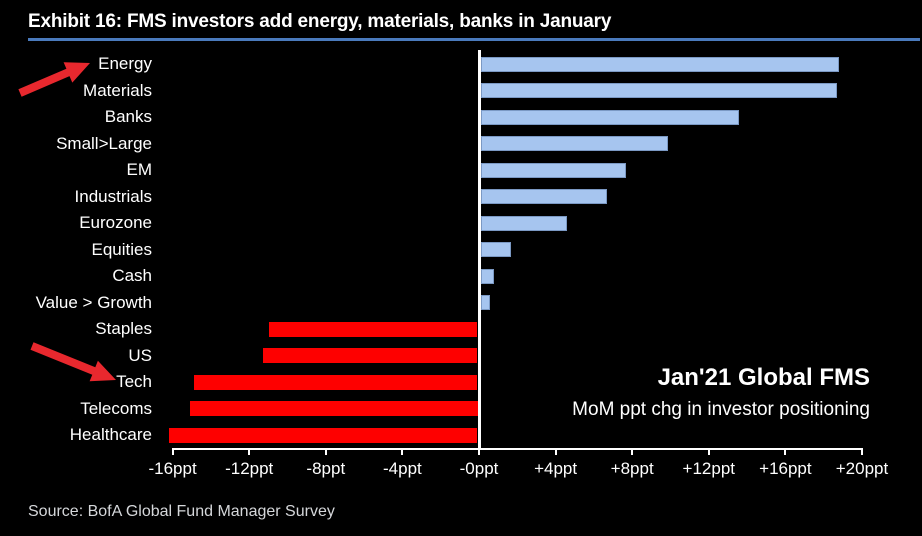  What do you see at coordinates (117, 90) in the screenshot?
I see `category-label-materials: Materials` at bounding box center [117, 90].